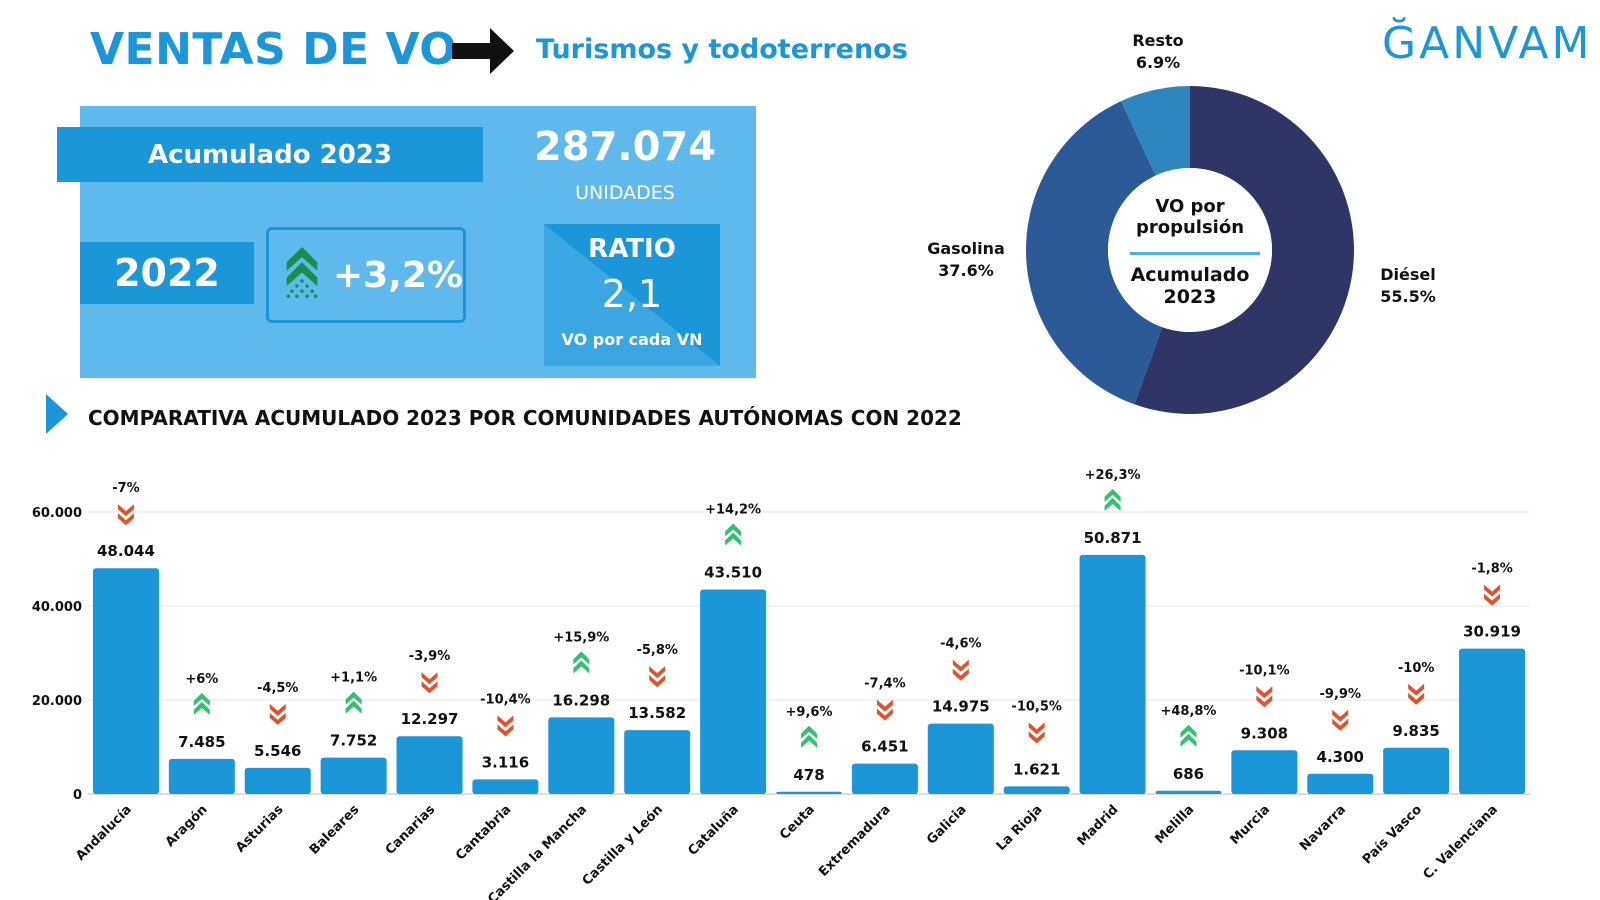  What do you see at coordinates (1408, 285) in the screenshot?
I see `donut-label-diesel: Diésel 55.5%` at bounding box center [1408, 285].